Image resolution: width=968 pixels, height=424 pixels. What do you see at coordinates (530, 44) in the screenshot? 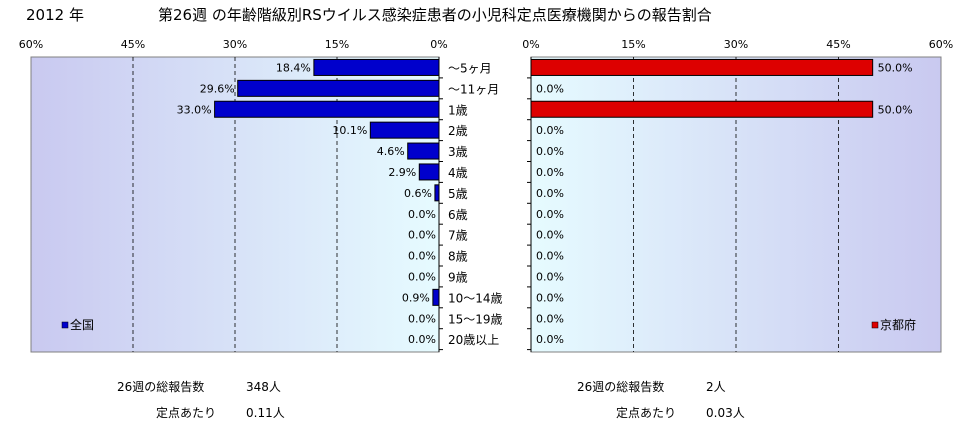
I see `kyoto-tick-label: 0%` at bounding box center [530, 44].